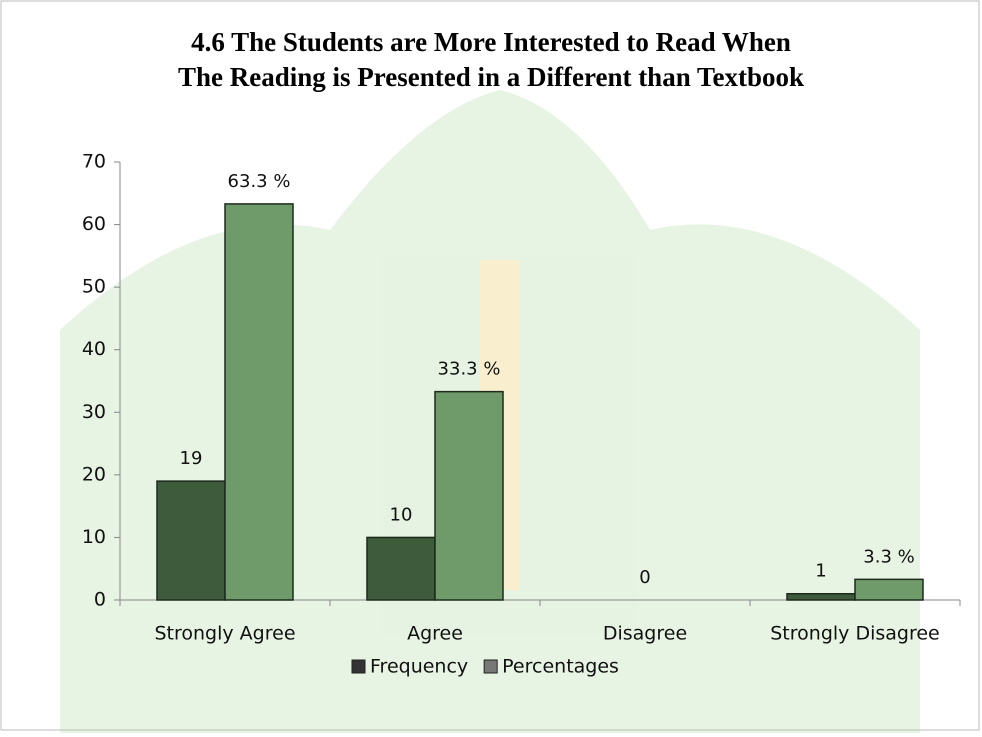  What do you see at coordinates (888, 556) in the screenshot?
I see `data-label: 3.3 %` at bounding box center [888, 556].